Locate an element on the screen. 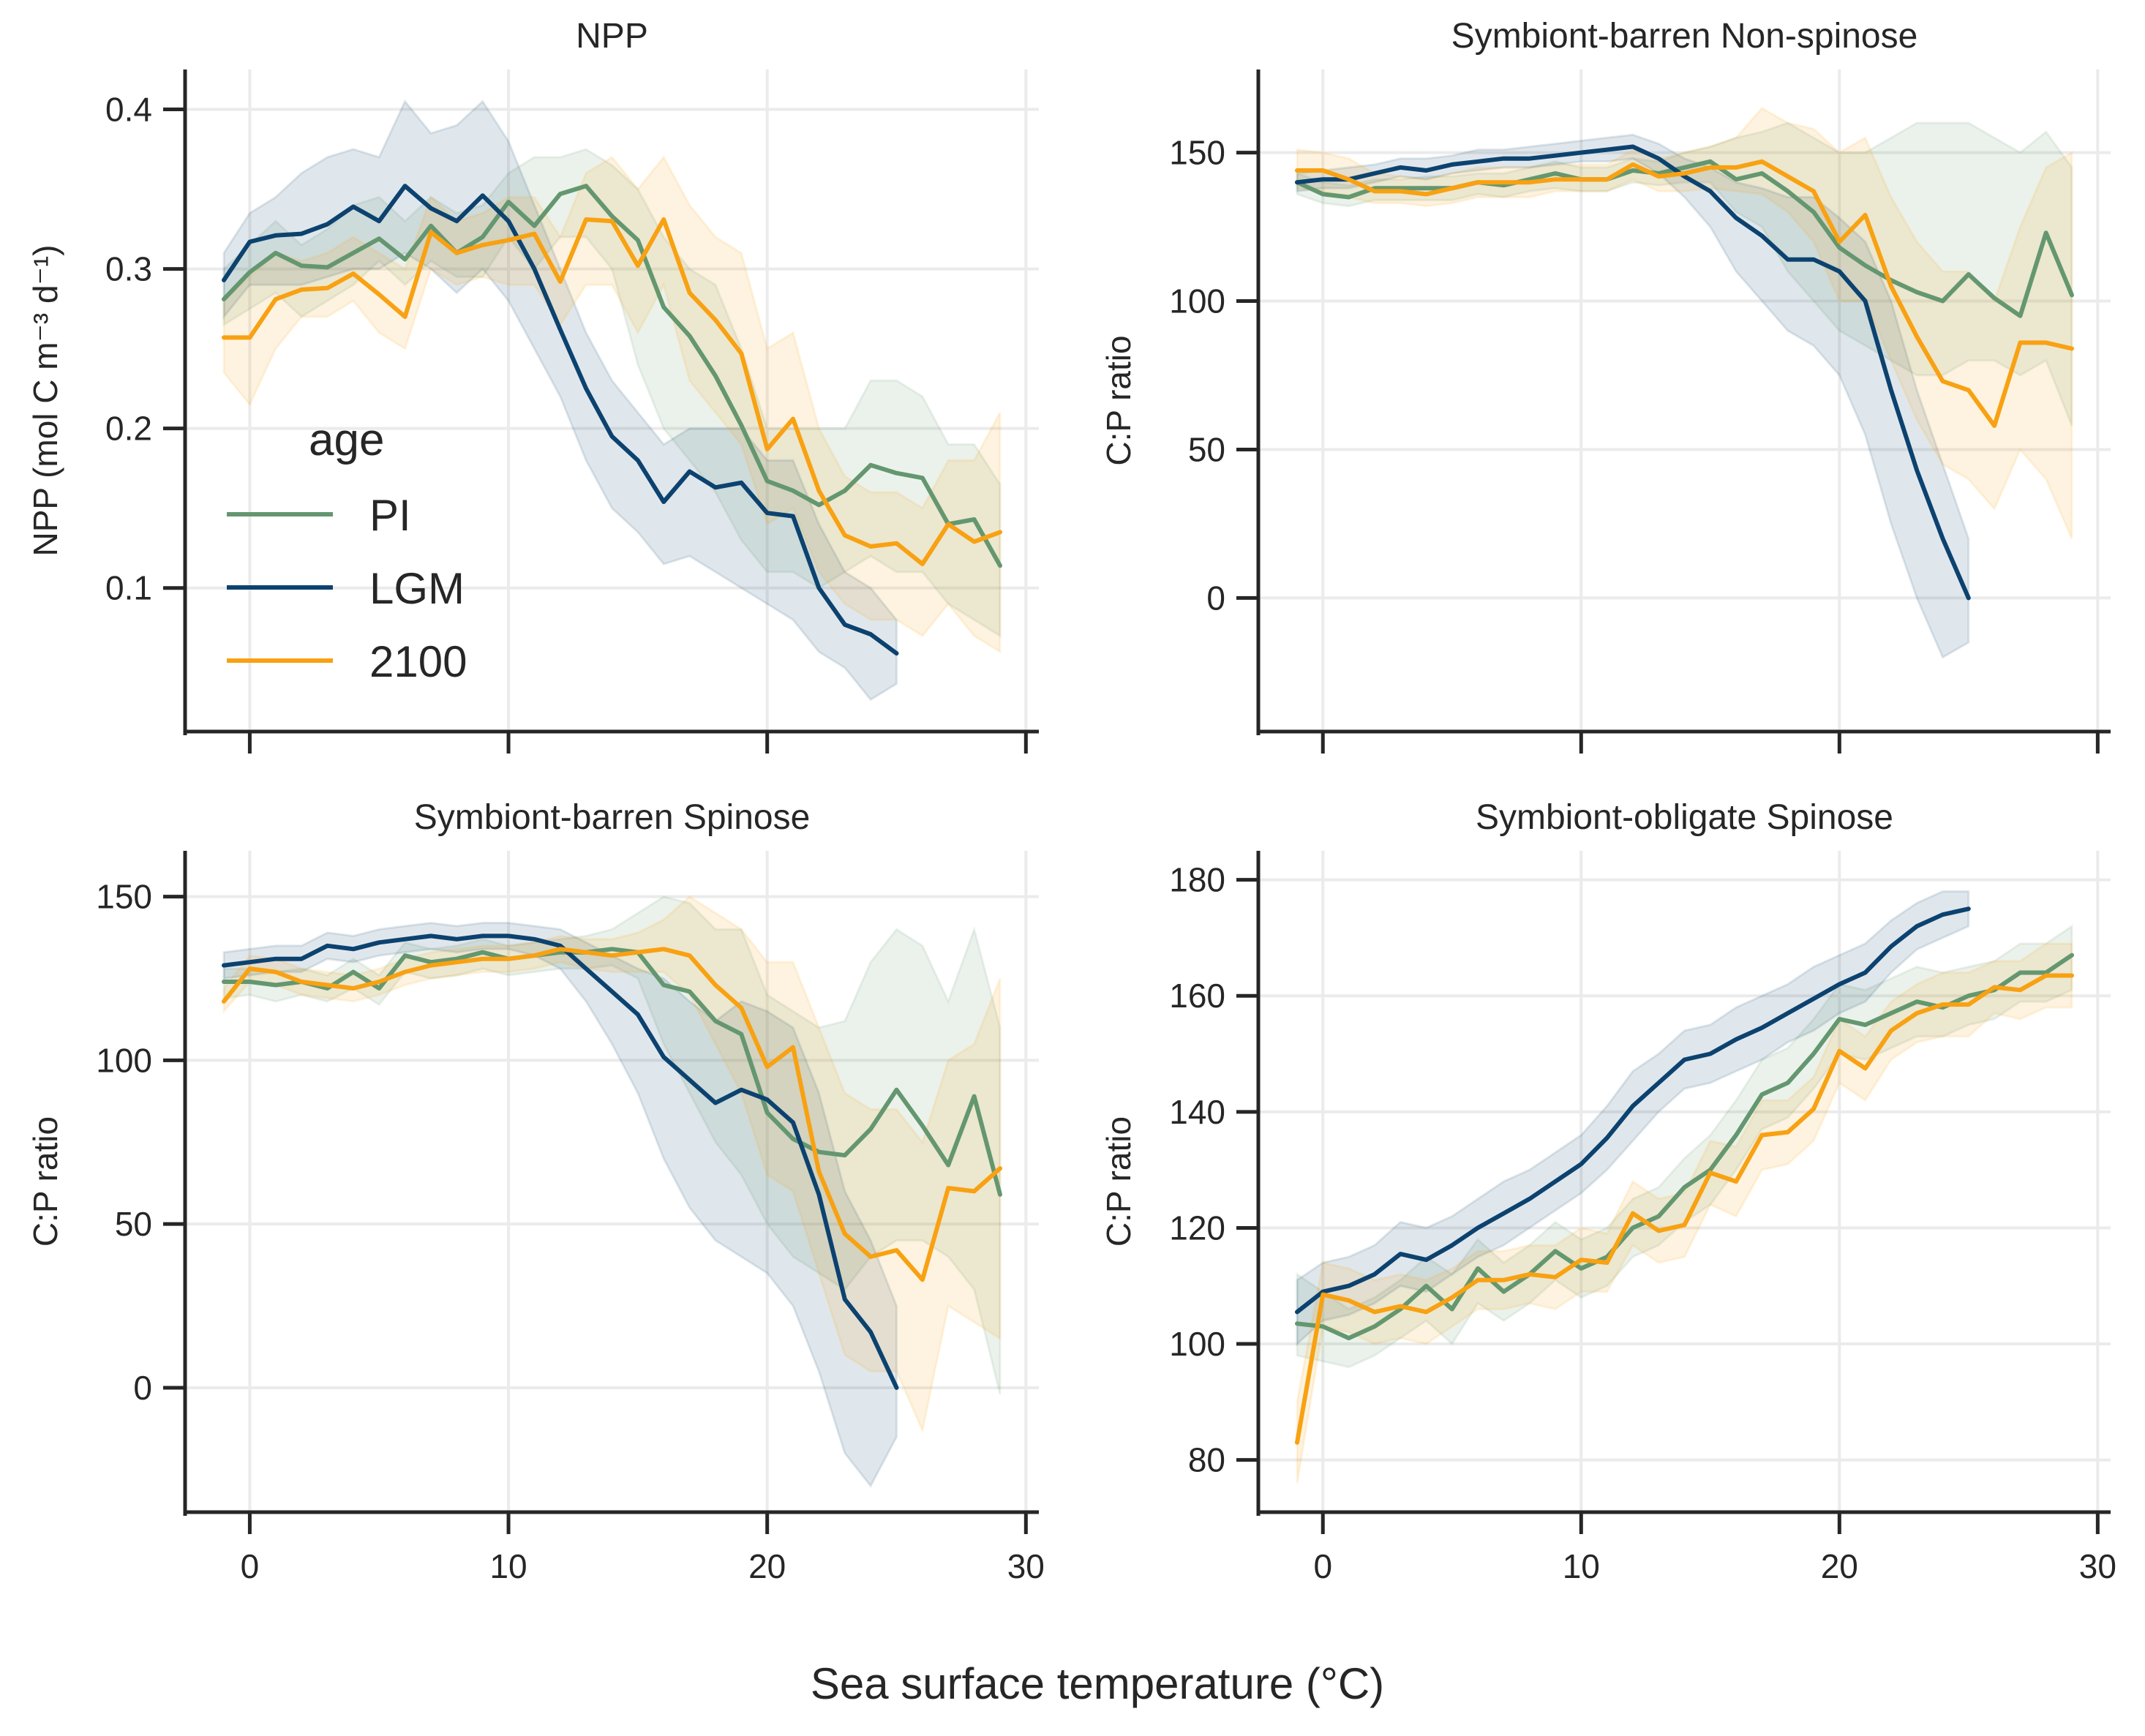 The width and height of the screenshot is (2145, 1736). panel-title: Symbiont-barren Non-spinose is located at coordinates (1684, 36).